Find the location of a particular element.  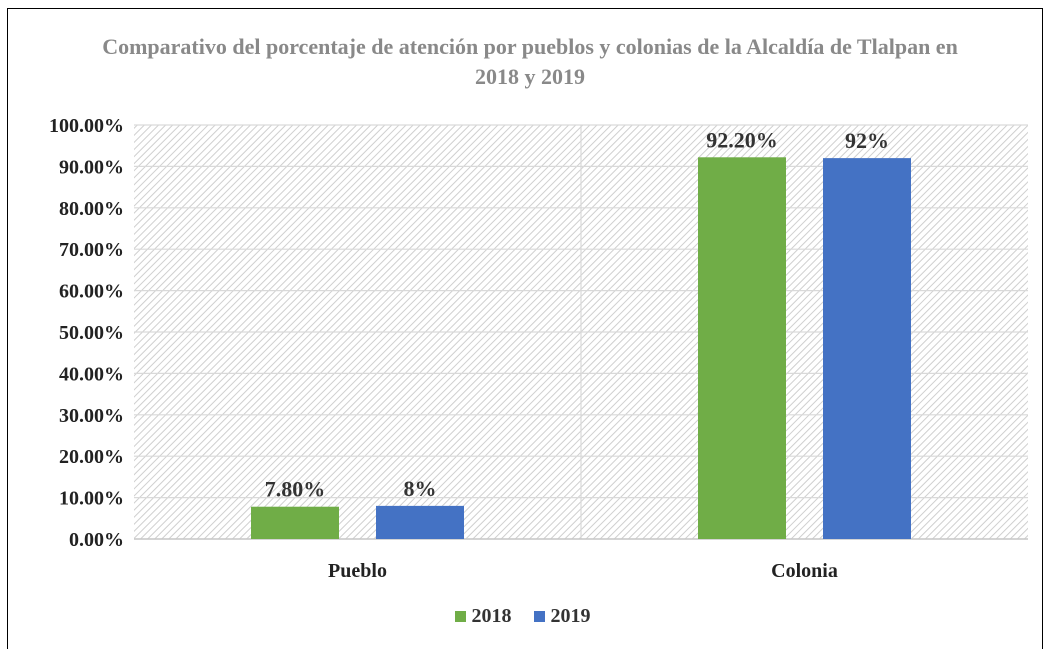

y-tick-label: 90.00% is located at coordinates (91, 167).